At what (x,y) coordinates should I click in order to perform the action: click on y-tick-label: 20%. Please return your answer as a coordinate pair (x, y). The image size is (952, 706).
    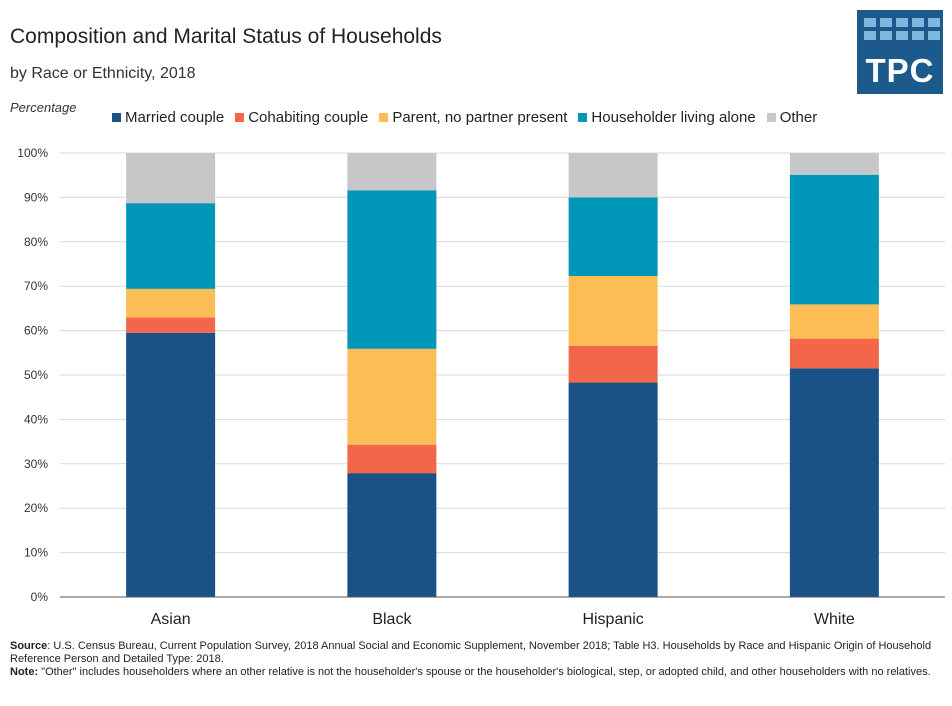
    Looking at the image, I should click on (36, 508).